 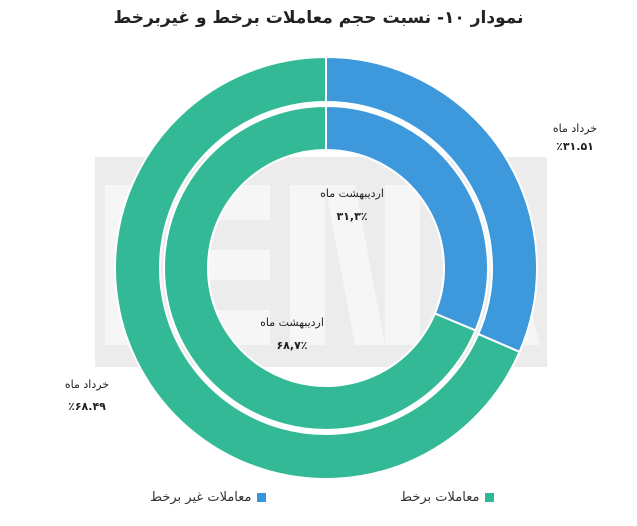 What do you see at coordinates (575, 146) in the screenshot?
I see `outer-offline-value-label: ٪۳۱.۵۱` at bounding box center [575, 146].